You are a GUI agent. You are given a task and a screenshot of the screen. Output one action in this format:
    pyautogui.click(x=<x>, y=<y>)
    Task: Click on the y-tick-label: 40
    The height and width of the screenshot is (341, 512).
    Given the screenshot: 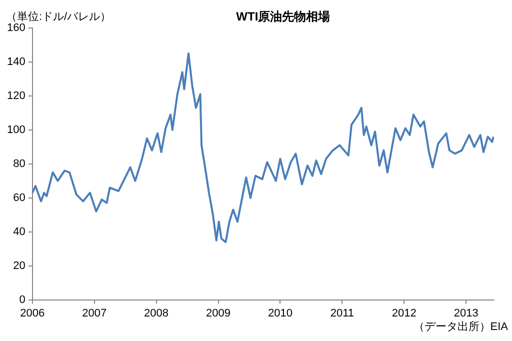 What is the action you would take?
    pyautogui.click(x=19, y=232)
    